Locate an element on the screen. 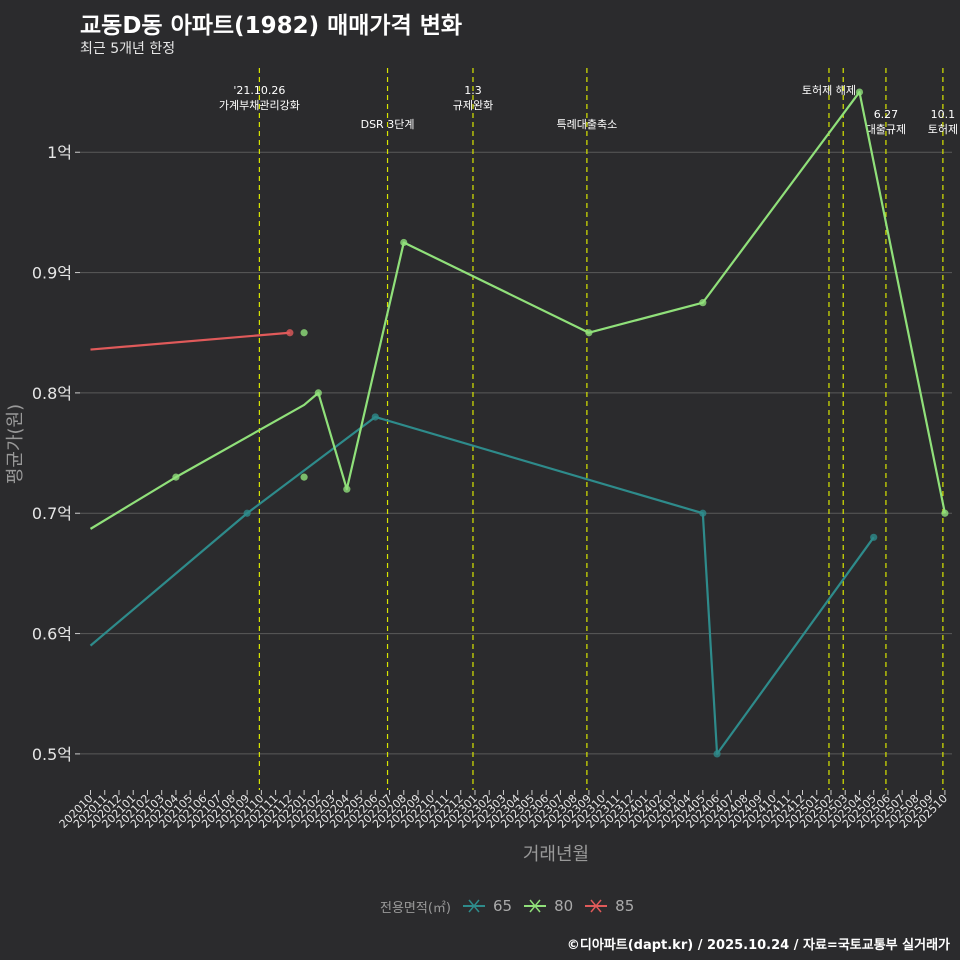 The width and height of the screenshot is (960, 960). y-tick-label: 0.7억 is located at coordinates (52, 513).